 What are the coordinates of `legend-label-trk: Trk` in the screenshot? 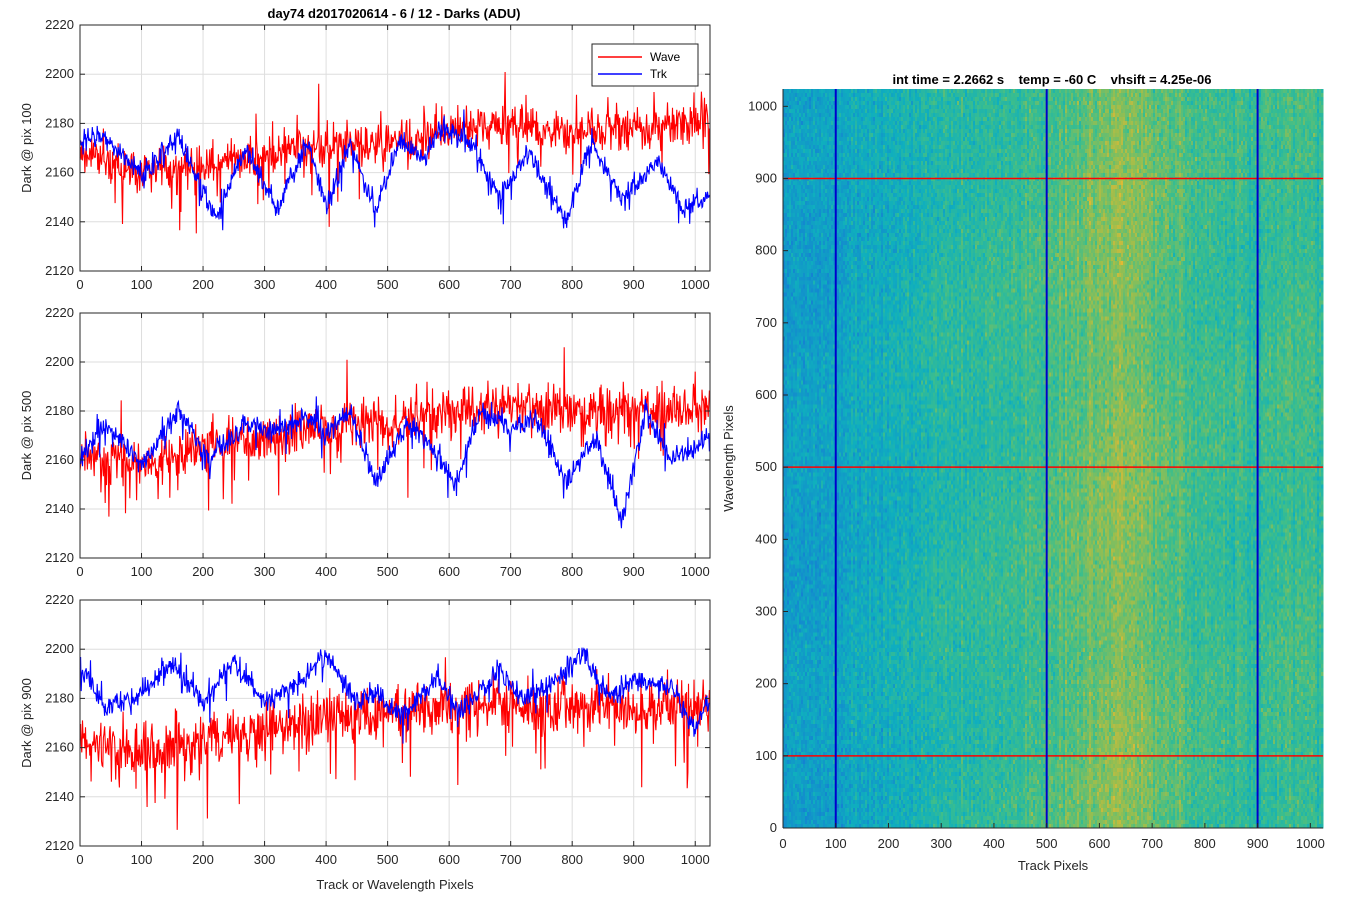 It's located at (659, 74).